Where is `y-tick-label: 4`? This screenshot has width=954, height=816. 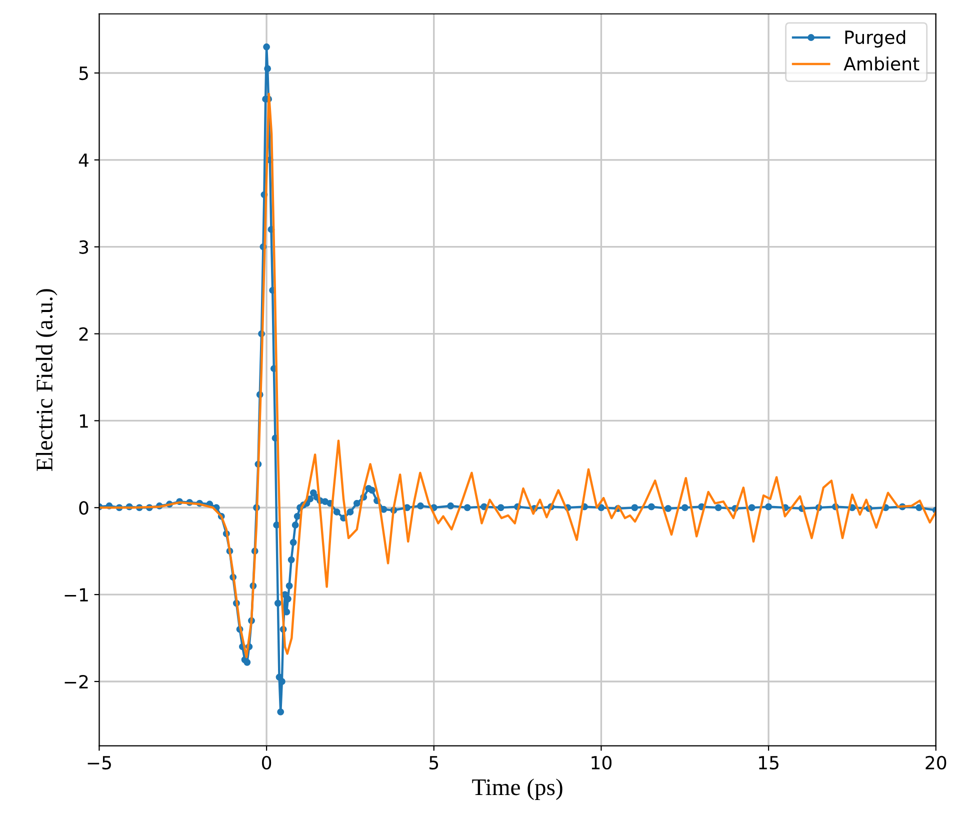
y-tick-label: 4 is located at coordinates (83, 160).